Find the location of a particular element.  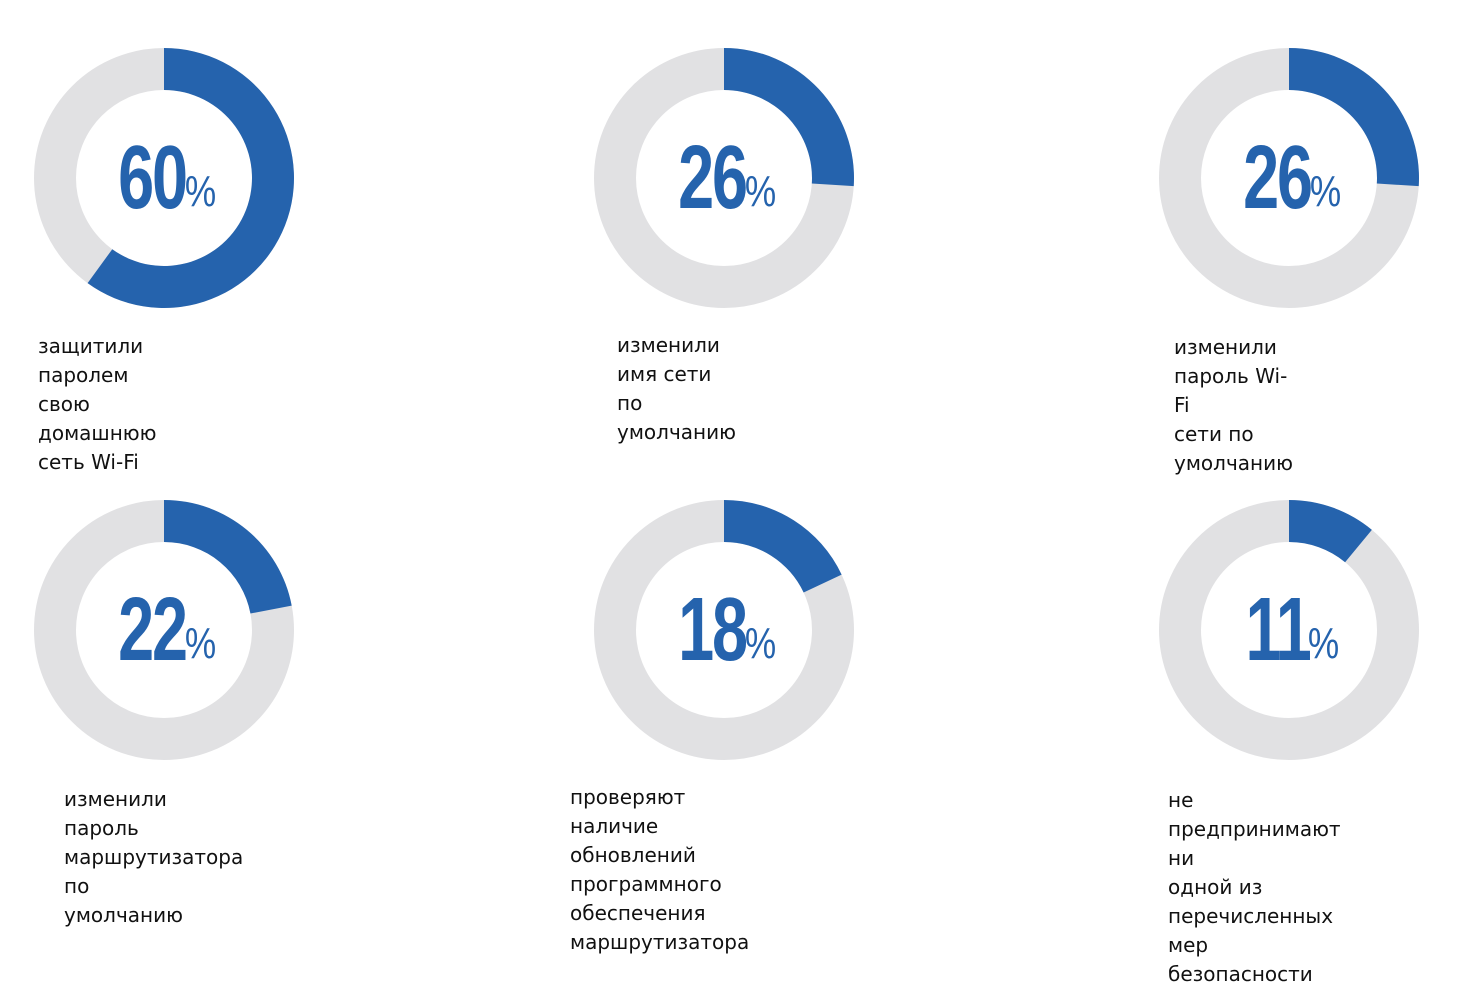

percent-sign-5: % is located at coordinates (761, 643).